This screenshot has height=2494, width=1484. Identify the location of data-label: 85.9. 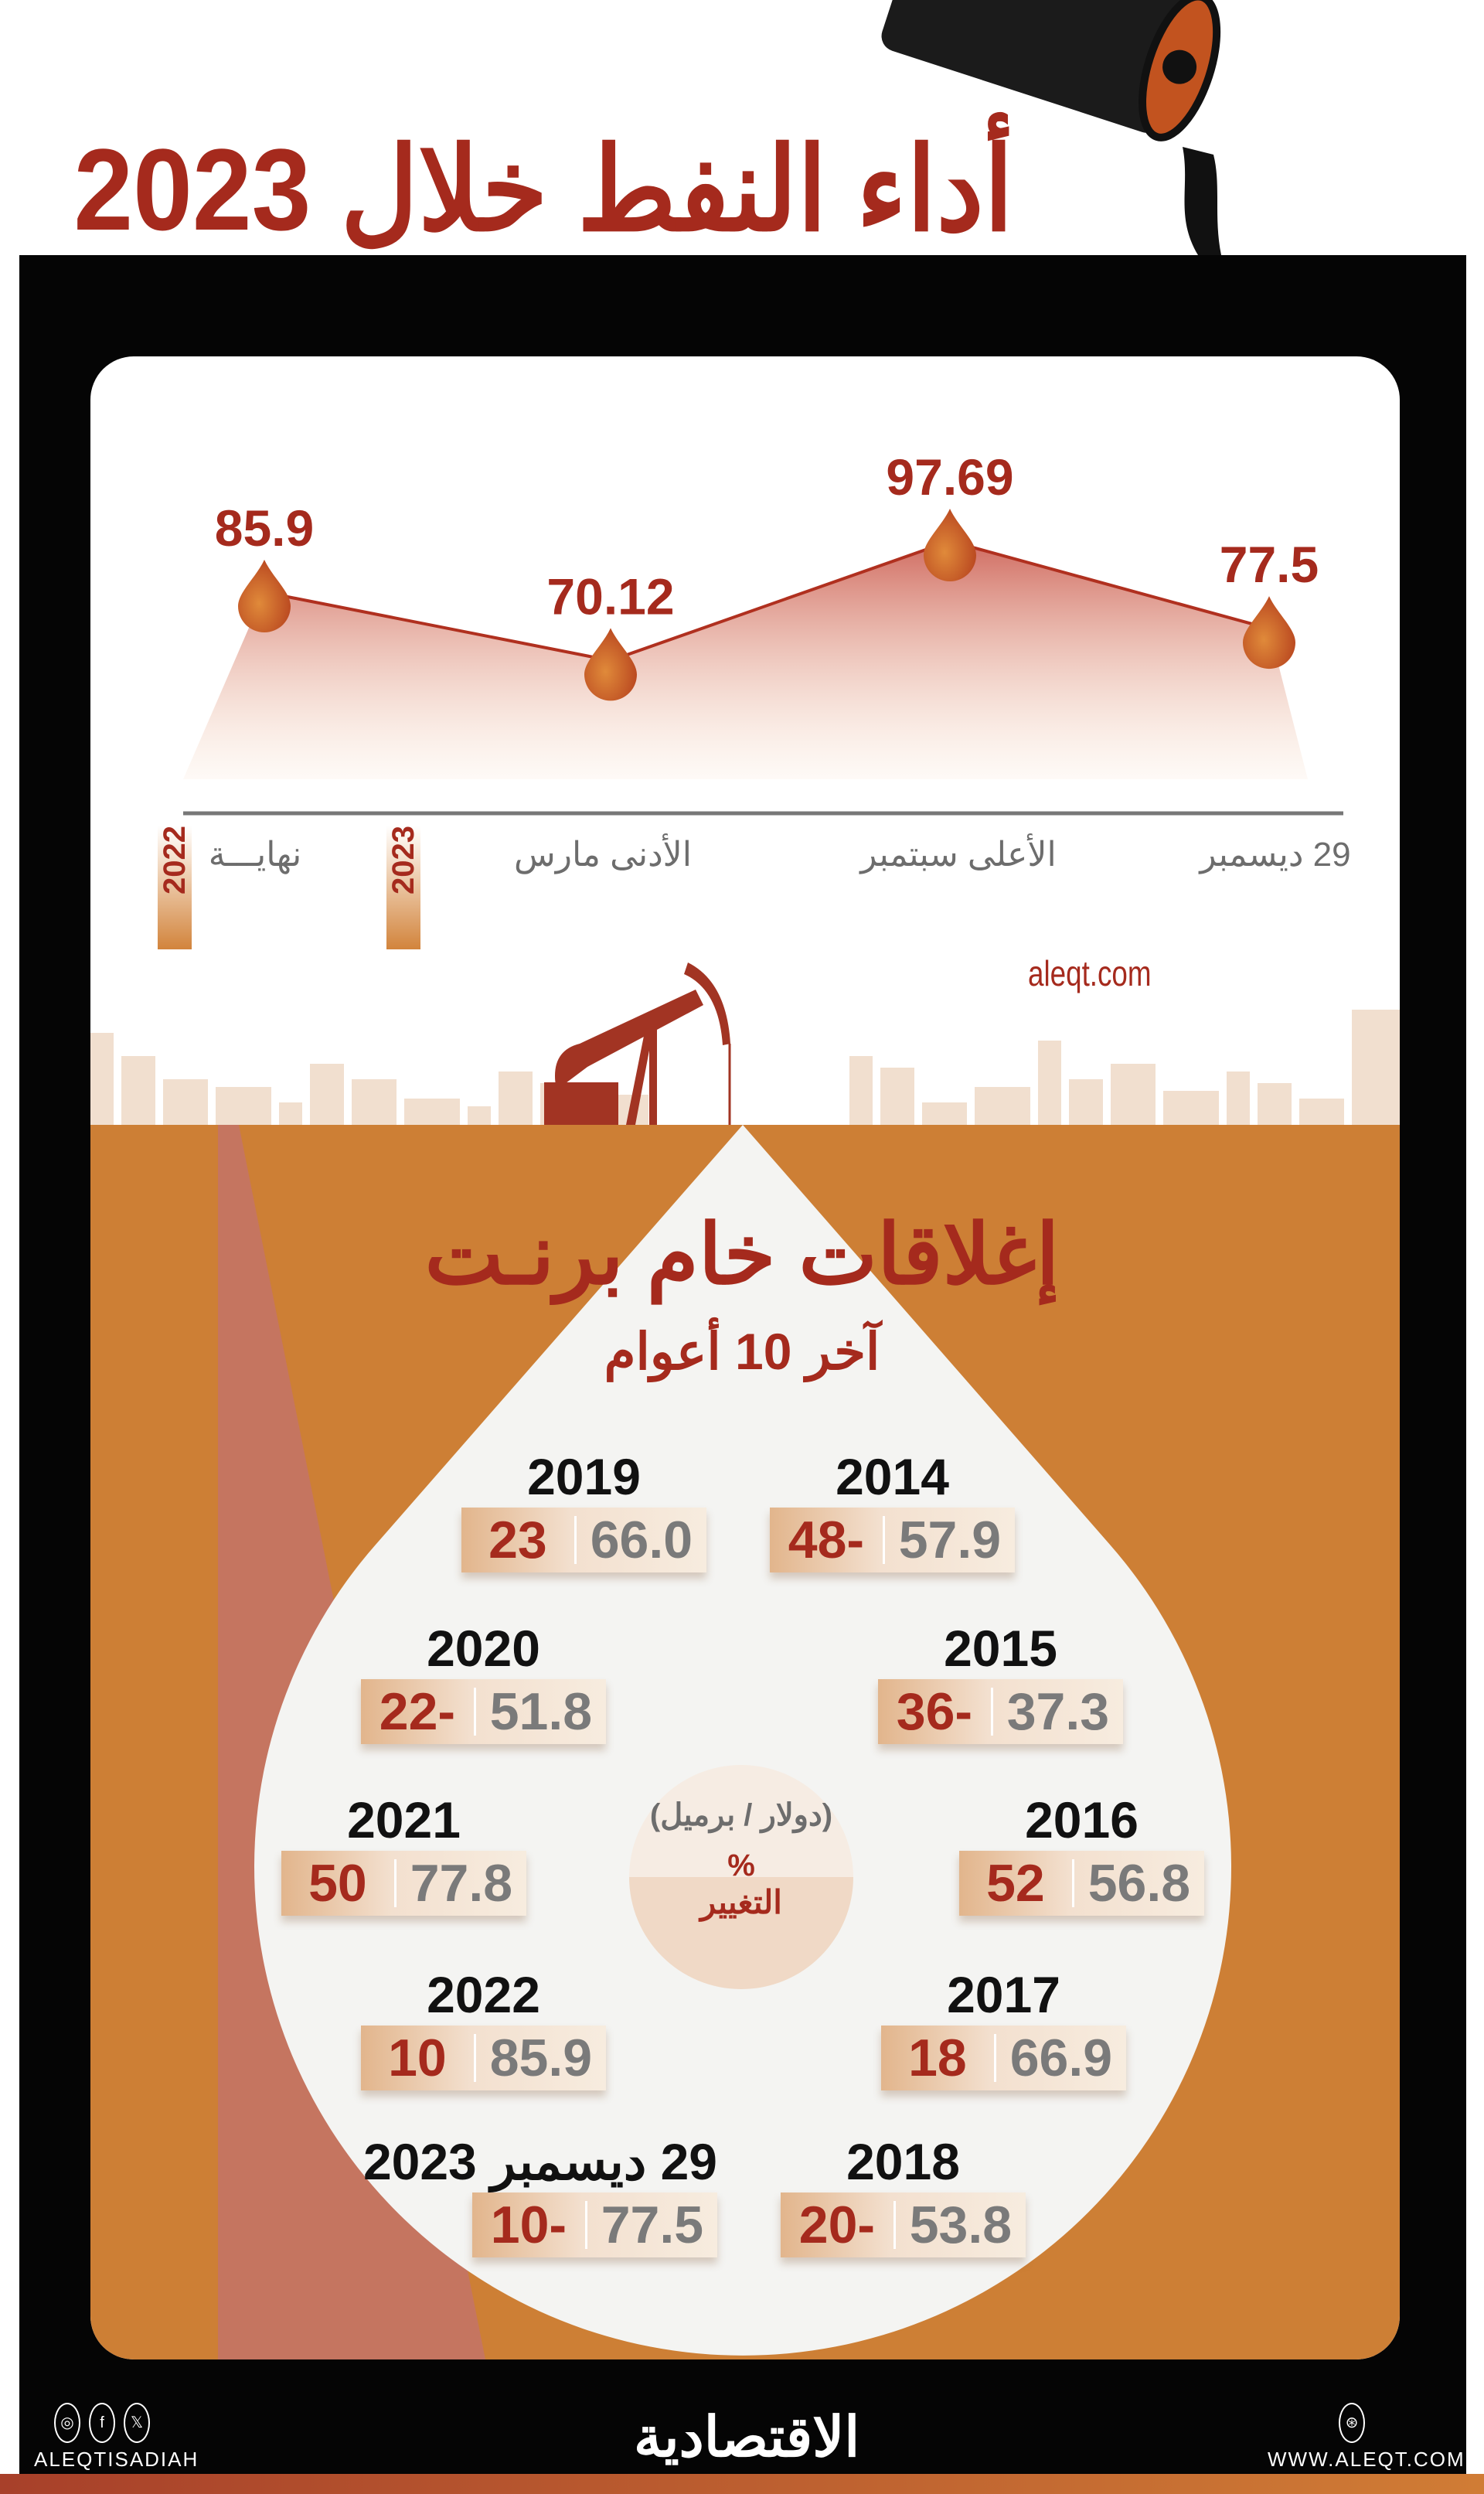
(264, 528).